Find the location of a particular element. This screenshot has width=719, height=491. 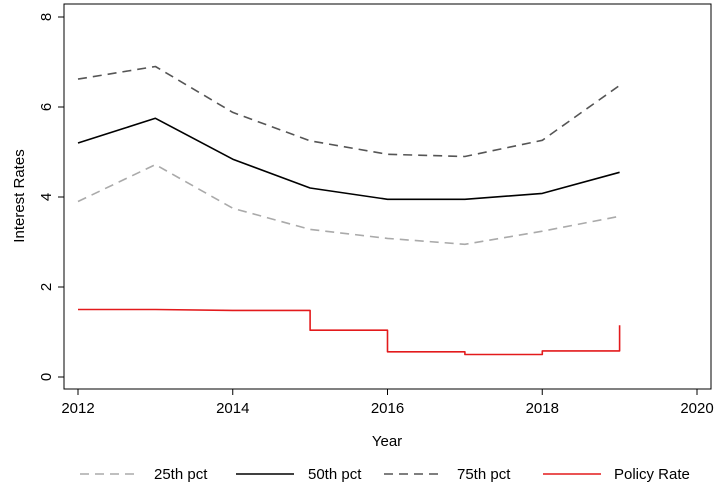

legend-label: Policy Rate is located at coordinates (652, 474).